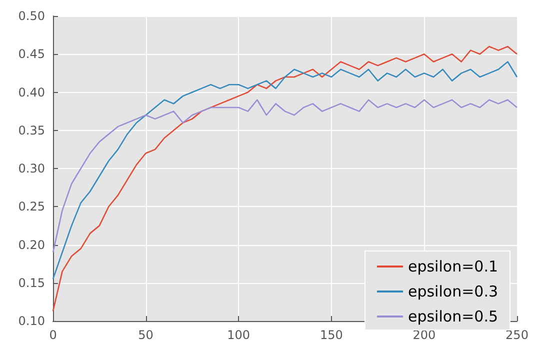  Describe the element at coordinates (31, 130) in the screenshot. I see `y-tick-label: 0.35` at that location.